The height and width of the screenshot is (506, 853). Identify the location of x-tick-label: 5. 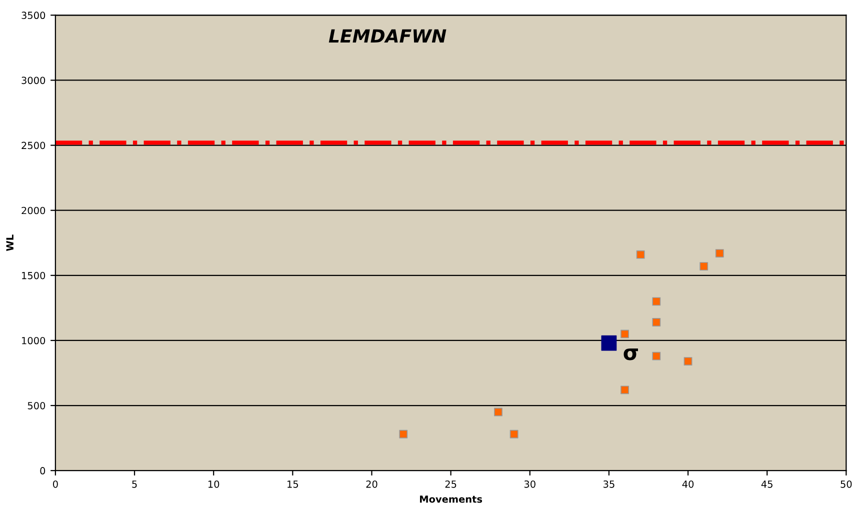
(134, 484).